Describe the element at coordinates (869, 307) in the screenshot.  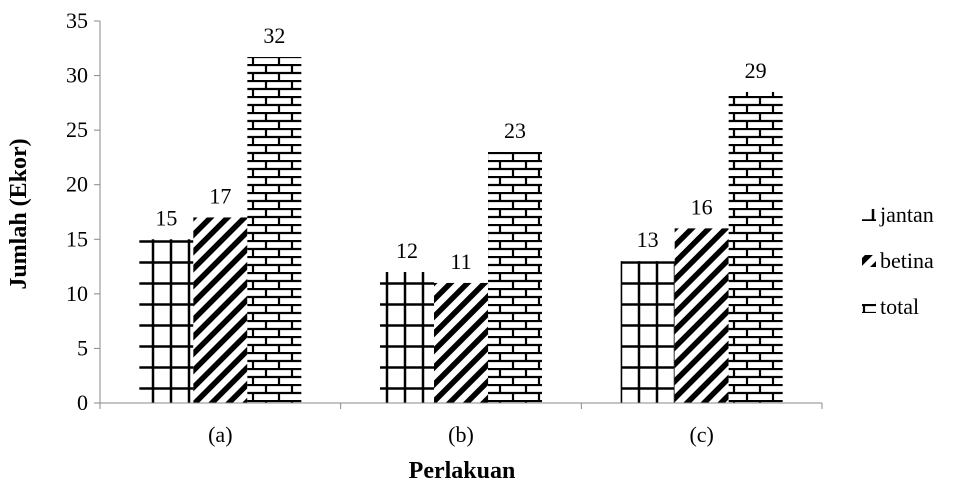
I see `legend-swatch-total` at that location.